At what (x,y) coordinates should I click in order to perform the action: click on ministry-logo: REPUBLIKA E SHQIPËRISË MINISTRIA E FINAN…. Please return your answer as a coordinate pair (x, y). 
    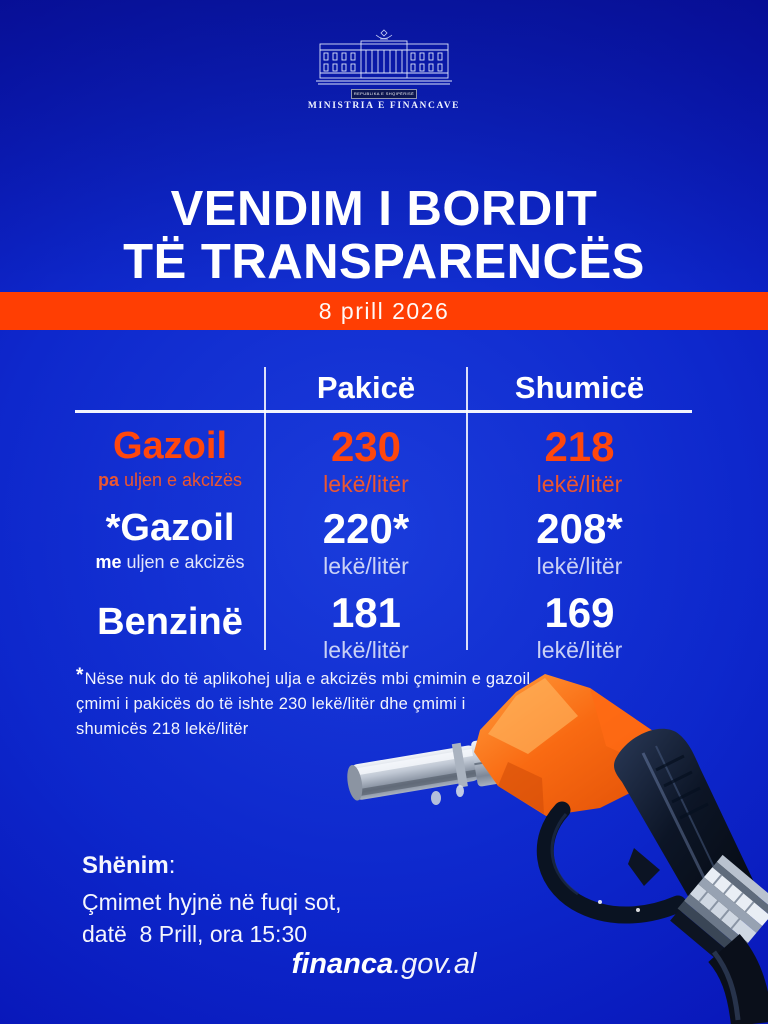
    Looking at the image, I should click on (384, 69).